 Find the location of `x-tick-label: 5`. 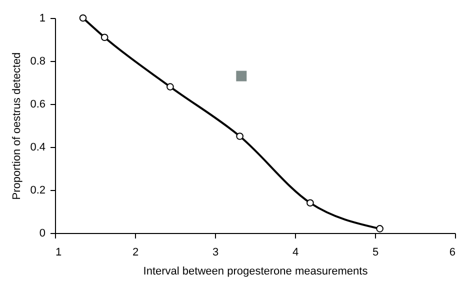

x-tick-label: 5 is located at coordinates (375, 252).